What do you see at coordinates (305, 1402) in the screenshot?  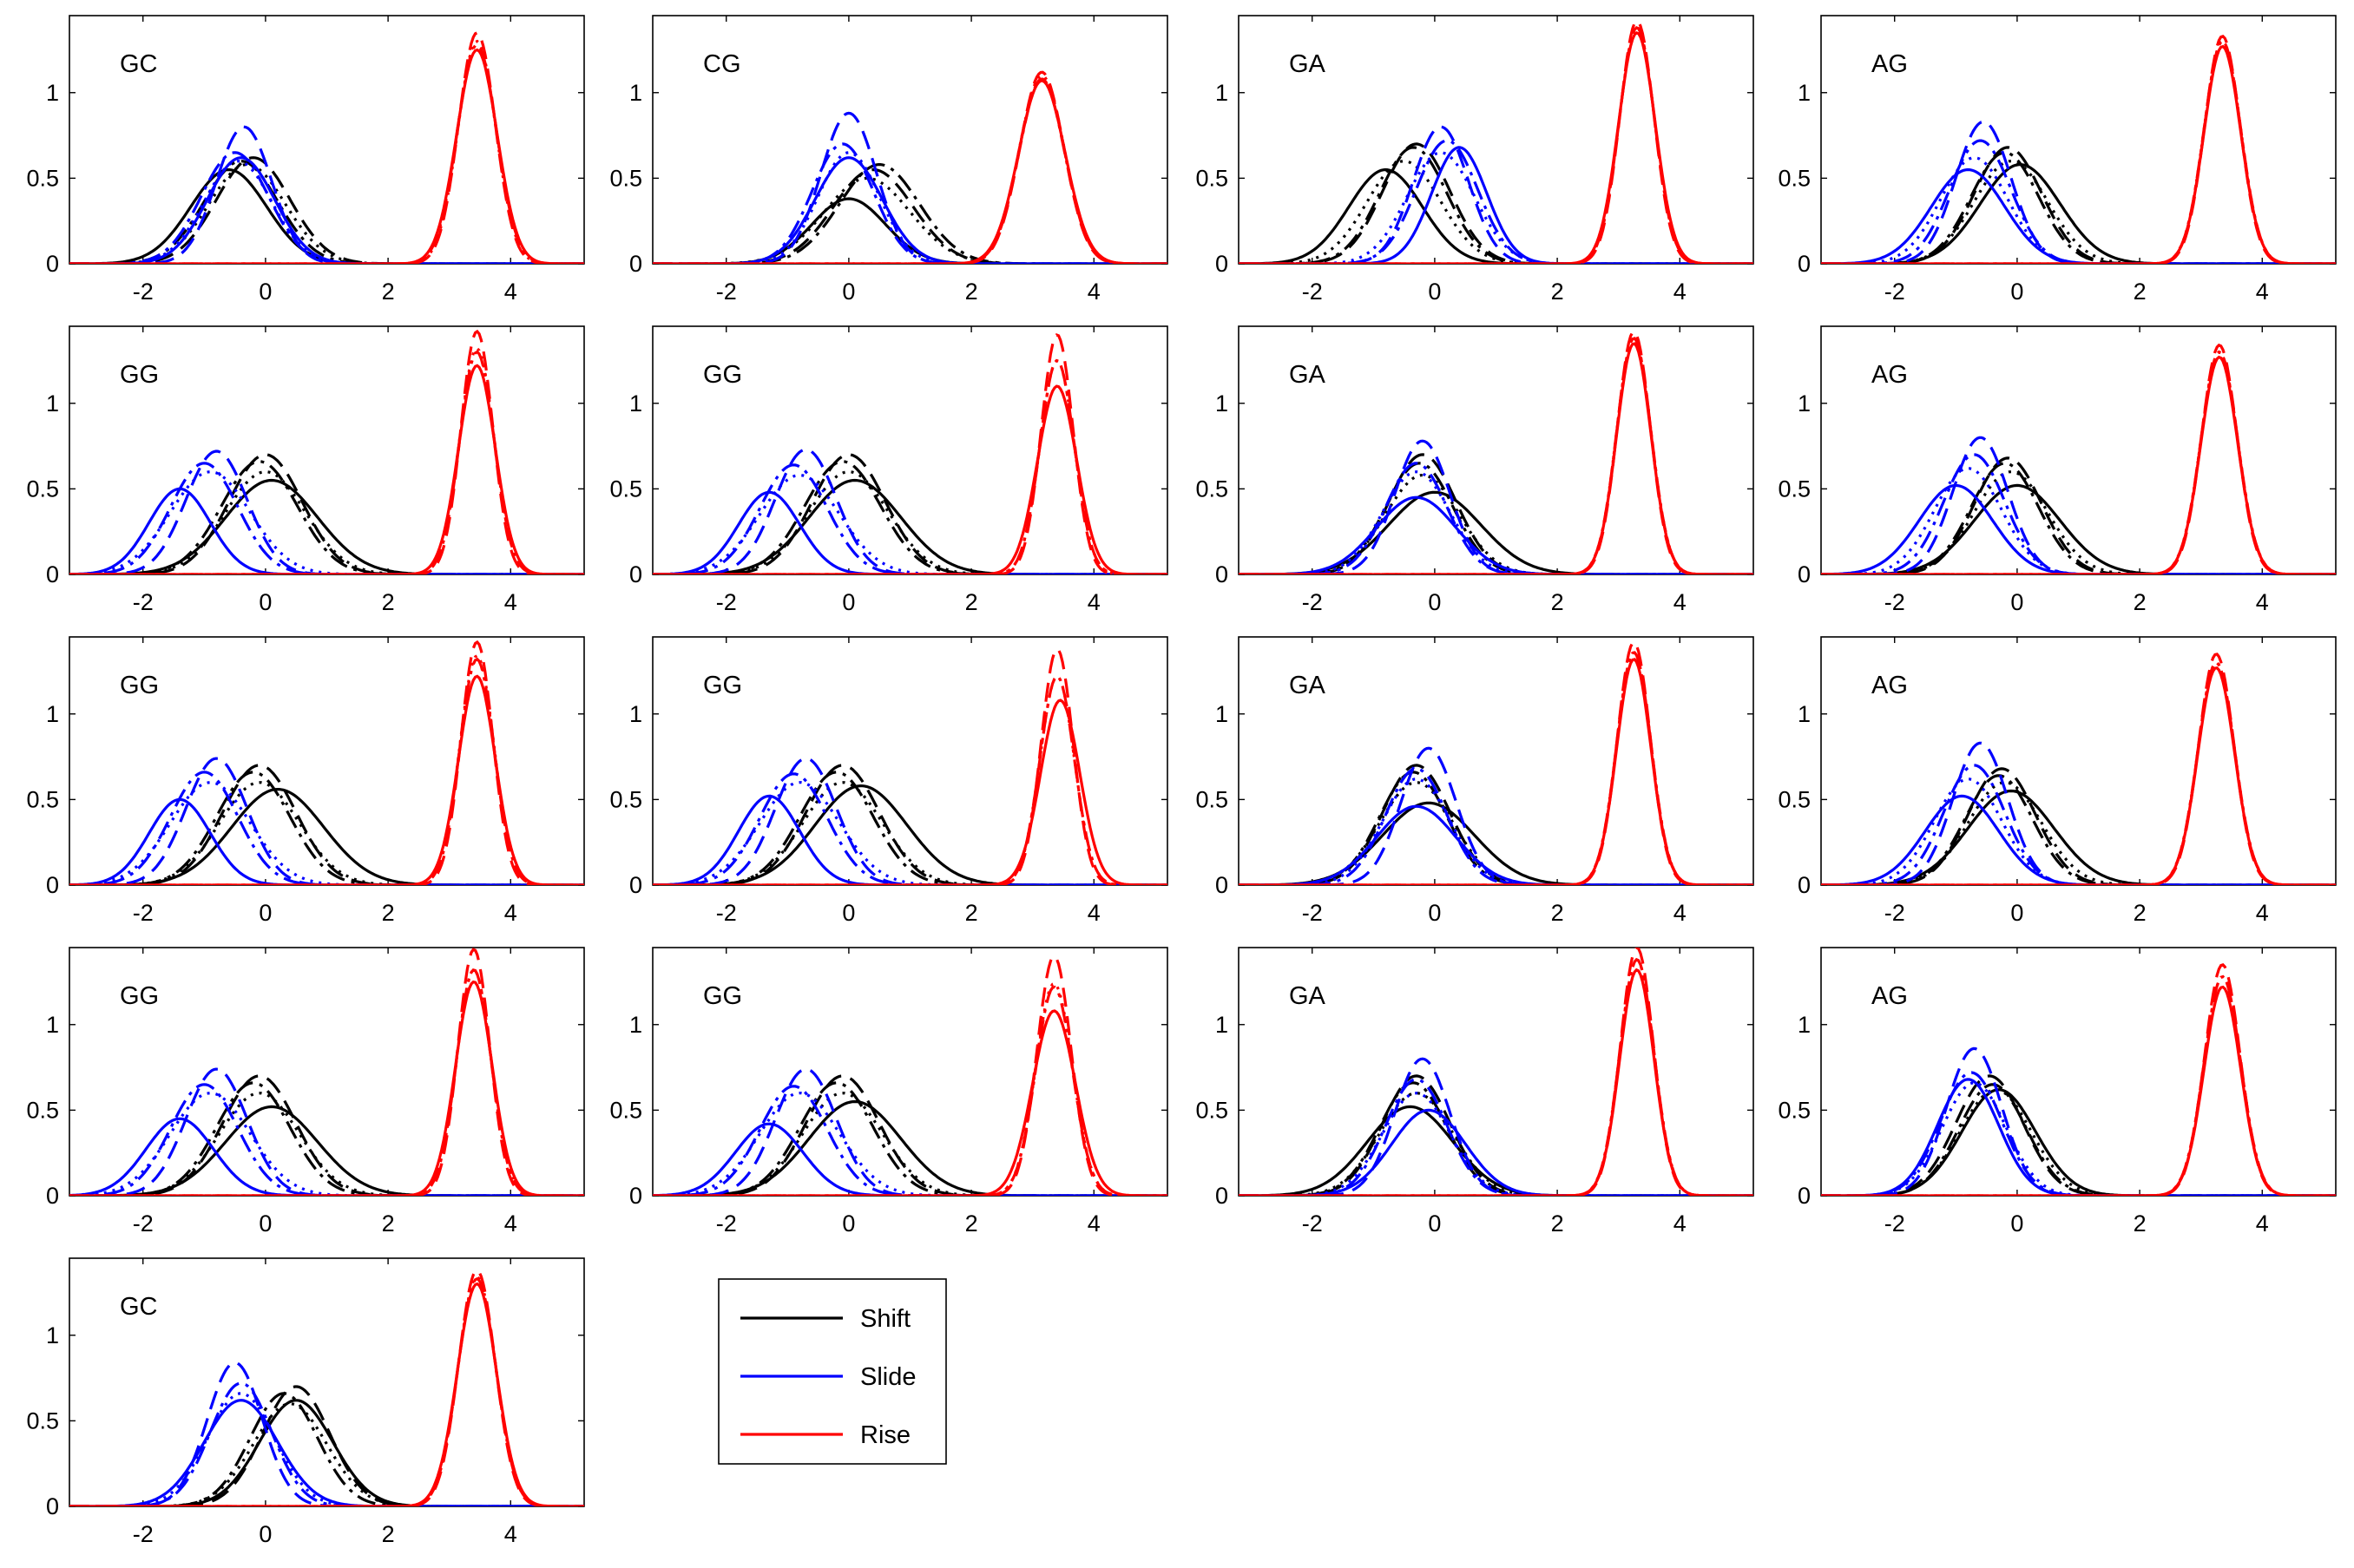 I see `panel-17: -2 0 2 4 0 0.5 1 GC` at bounding box center [305, 1402].